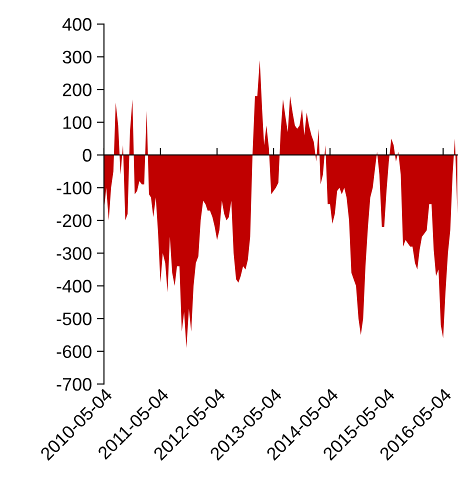  What do you see at coordinates (74, 319) in the screenshot?
I see `y-tick-label: -500` at bounding box center [74, 319].